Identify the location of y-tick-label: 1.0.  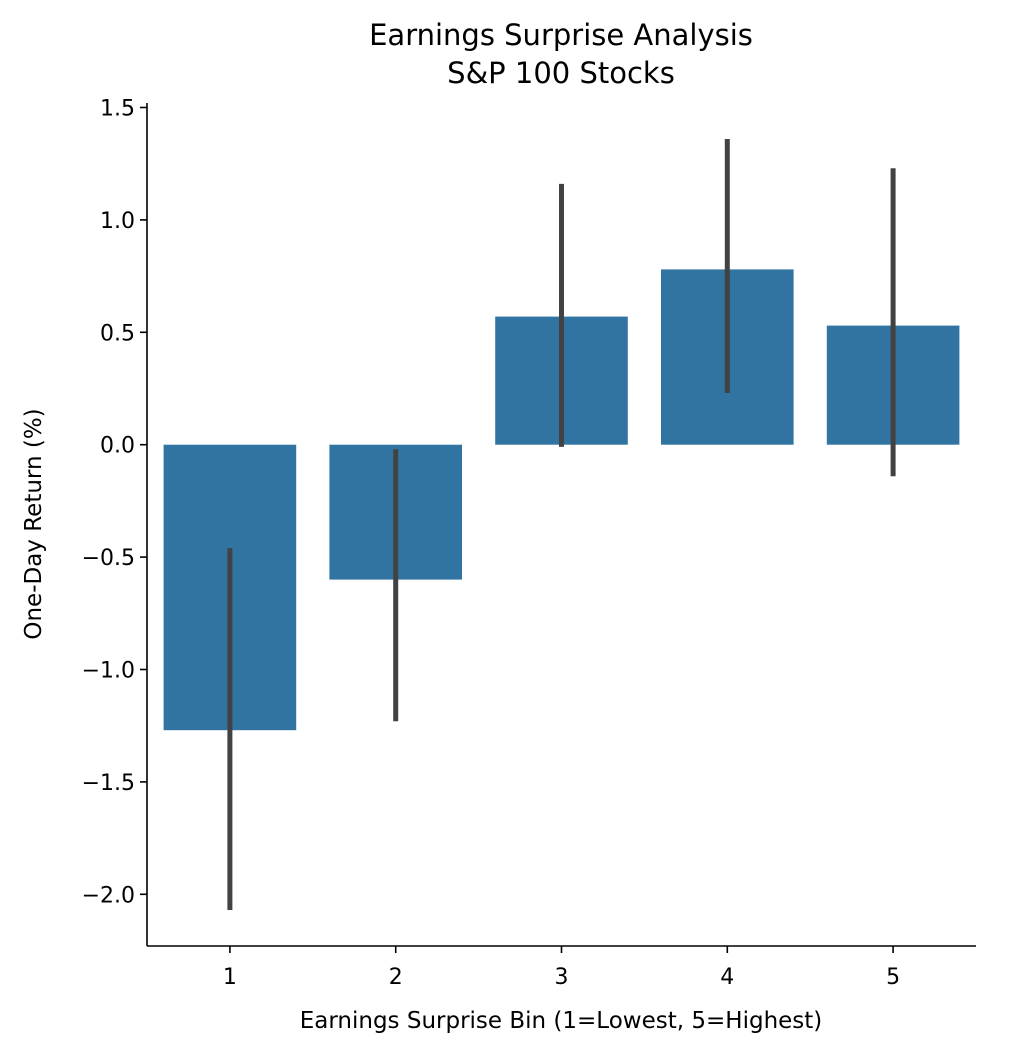
(117, 221).